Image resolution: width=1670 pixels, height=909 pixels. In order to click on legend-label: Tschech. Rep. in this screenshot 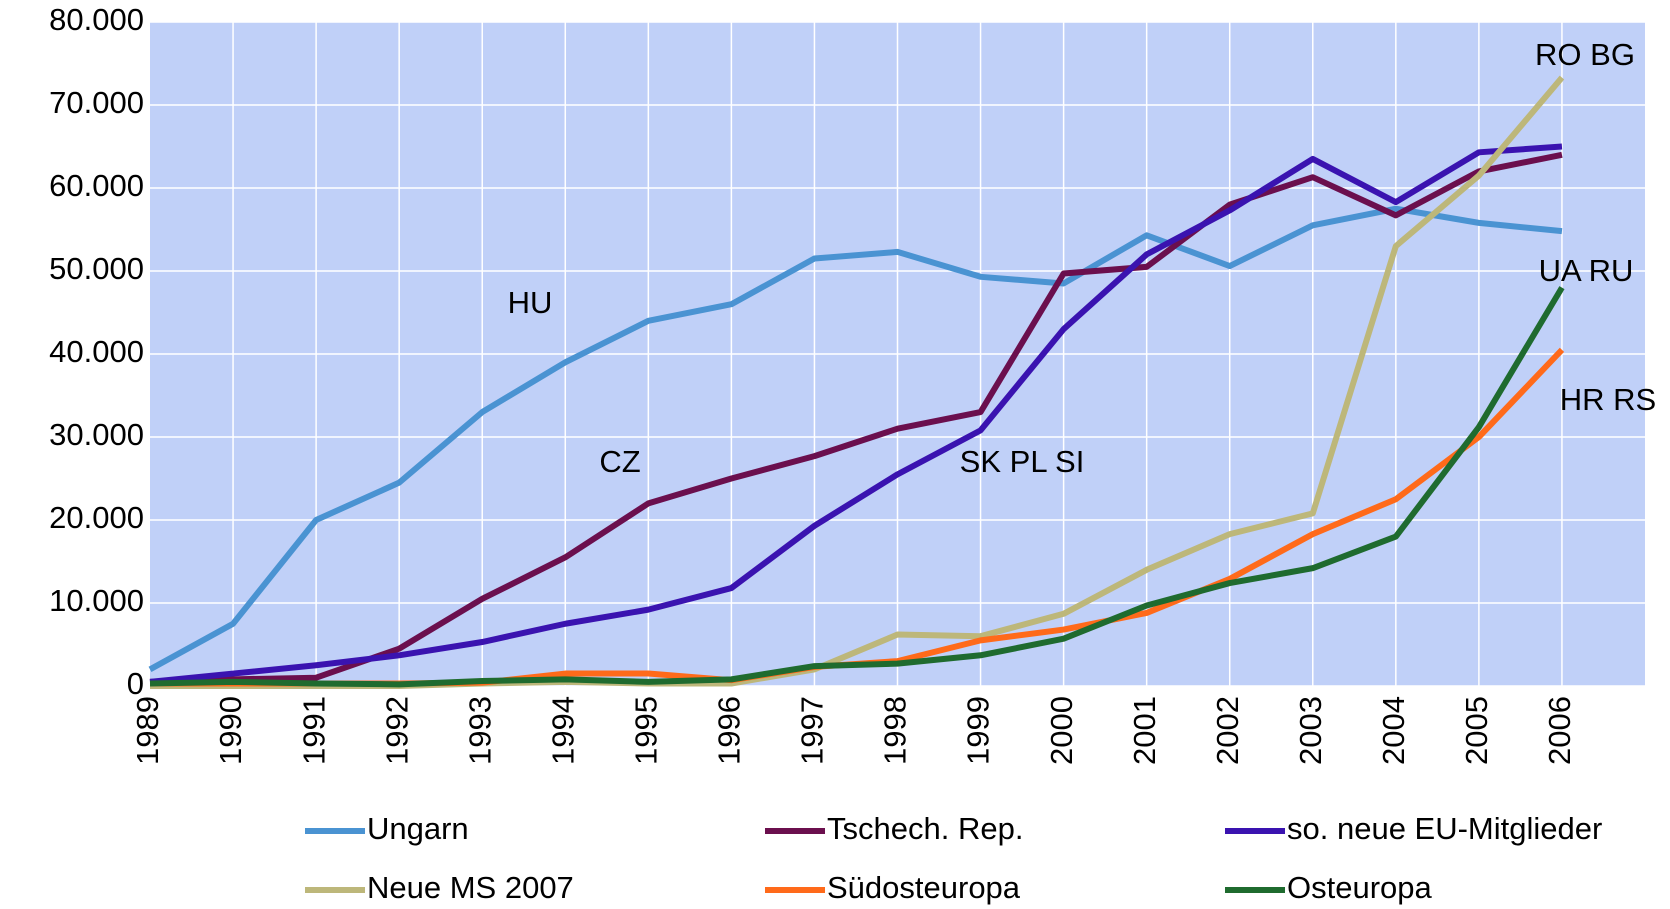, I will do `click(925, 828)`.